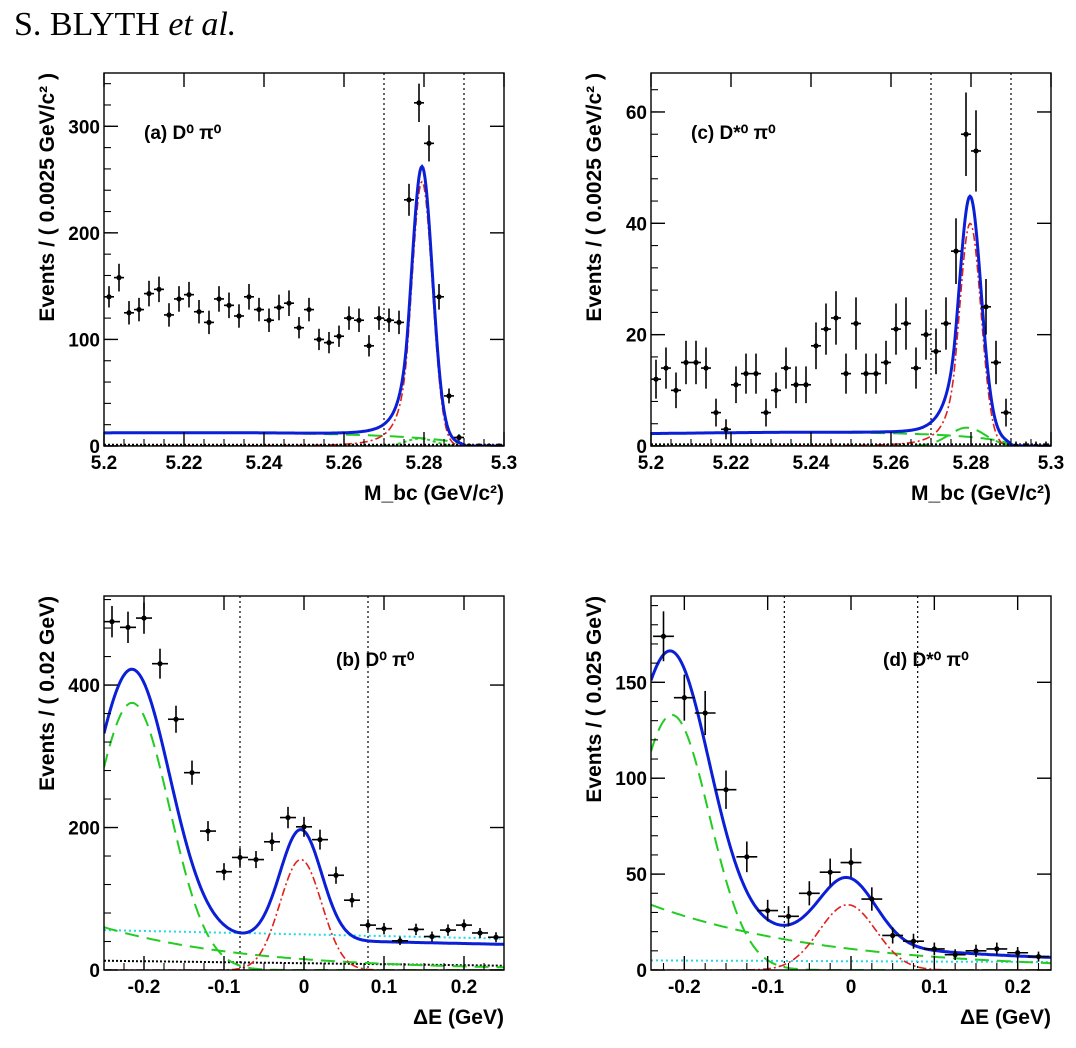 Image resolution: width=1076 pixels, height=1048 pixels. I want to click on plot-frame, so click(851, 783).